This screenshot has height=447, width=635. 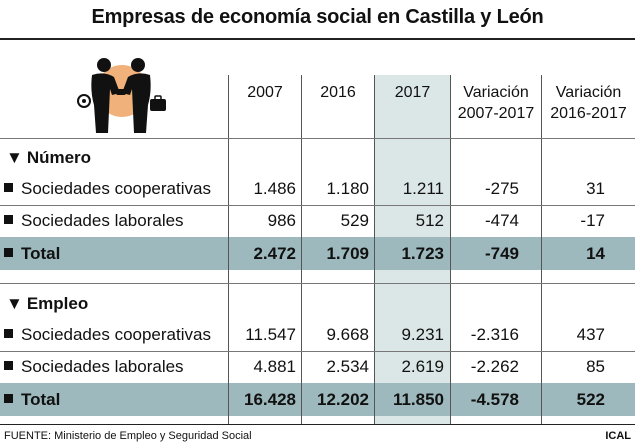 What do you see at coordinates (588, 113) in the screenshot?
I see `column-header-line: 2016-2017` at bounding box center [588, 113].